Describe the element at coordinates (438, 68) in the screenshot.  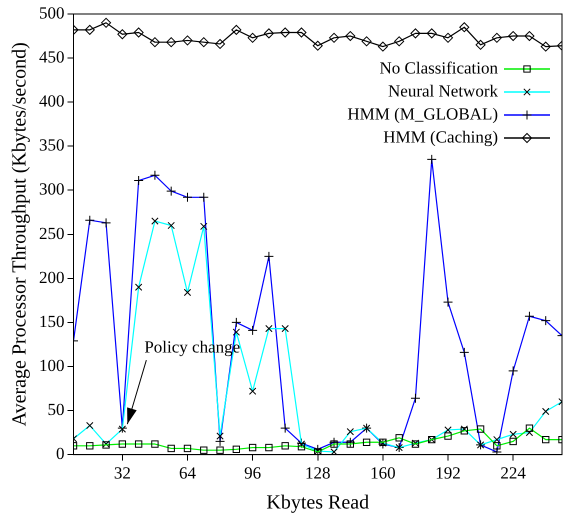
I see `legend-label: No Classification` at that location.